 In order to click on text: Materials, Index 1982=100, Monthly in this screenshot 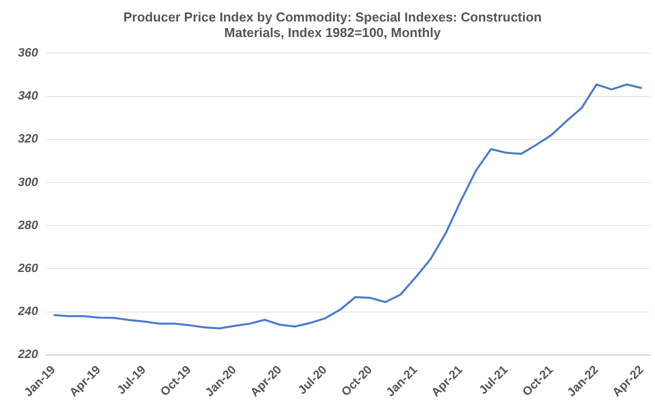, I will do `click(332, 32)`.